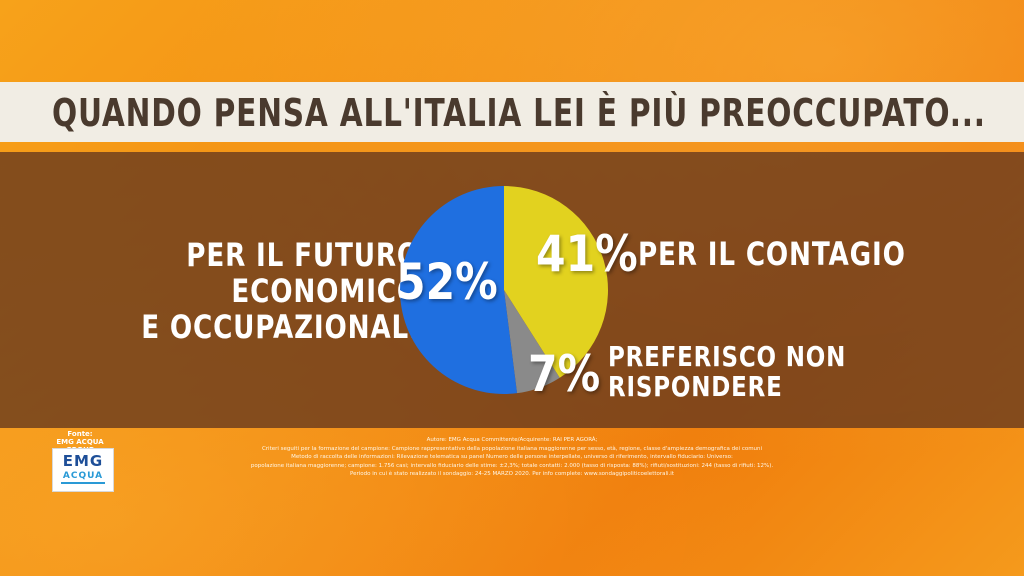  I want to click on data-label-contagio: 41%, so click(587, 254).